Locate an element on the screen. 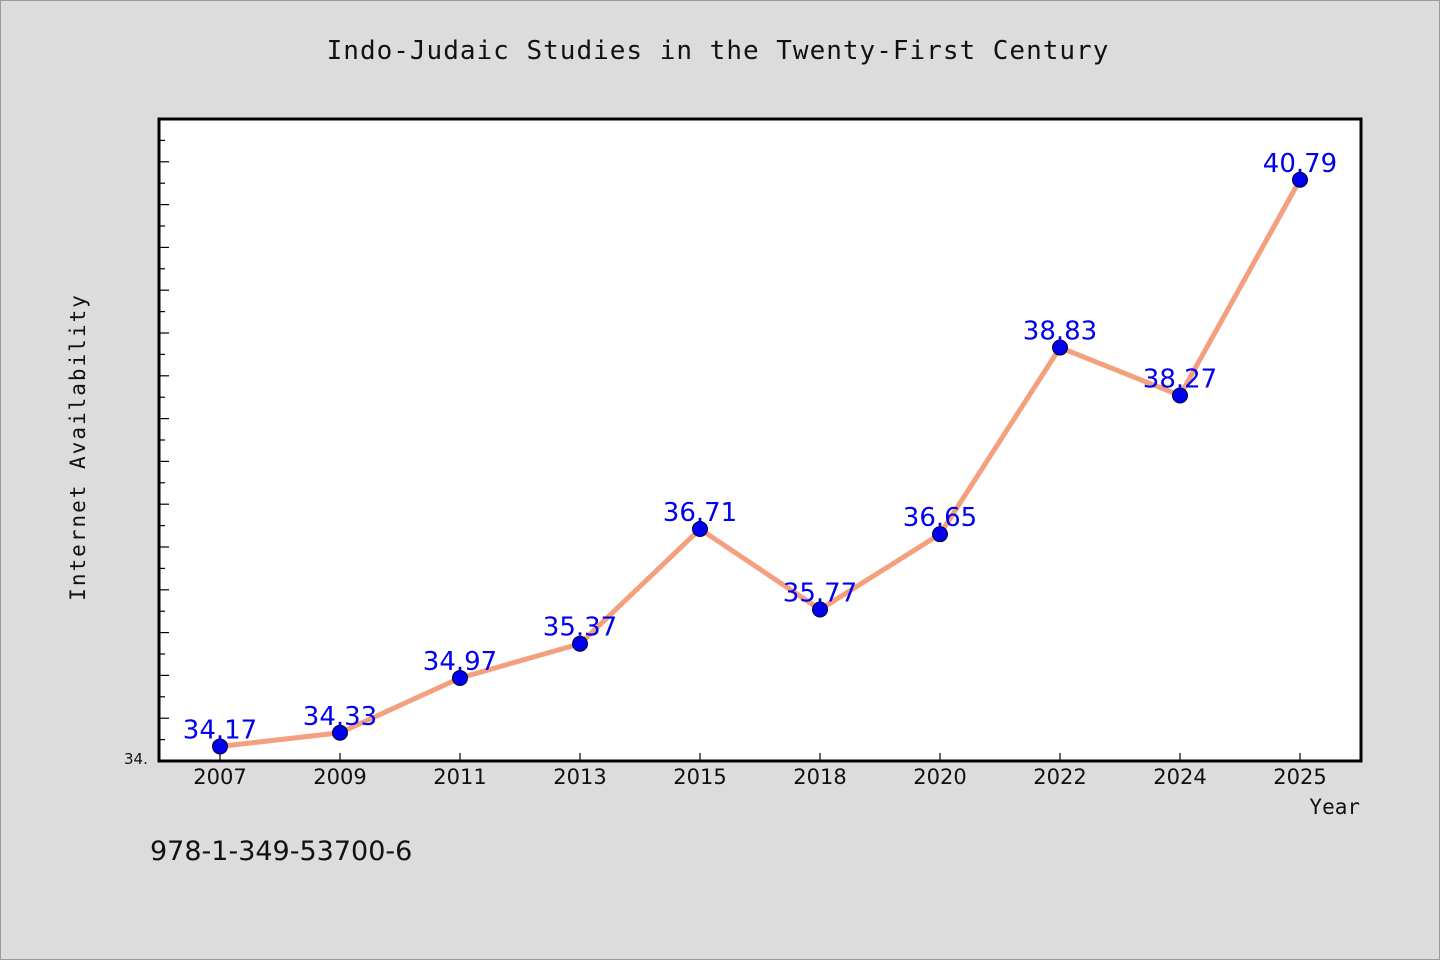  y-tick-label: 34. is located at coordinates (136, 759).